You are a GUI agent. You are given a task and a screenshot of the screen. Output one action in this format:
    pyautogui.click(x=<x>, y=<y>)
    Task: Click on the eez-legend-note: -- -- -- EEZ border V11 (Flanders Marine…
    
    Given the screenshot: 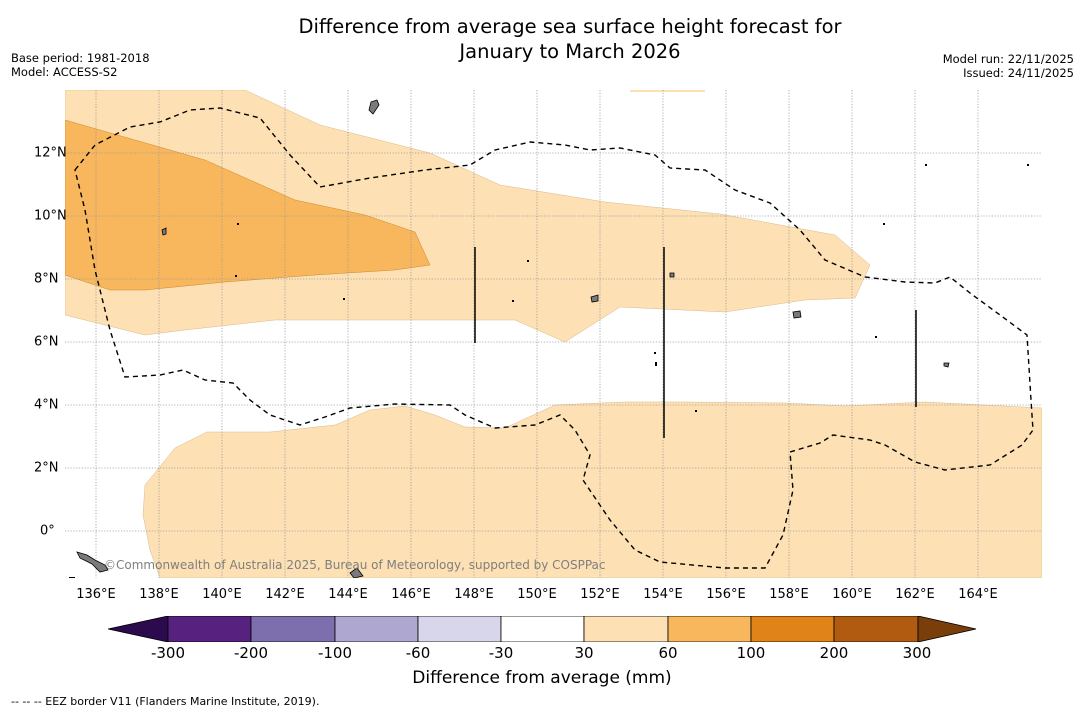 What is the action you would take?
    pyautogui.click(x=165, y=701)
    